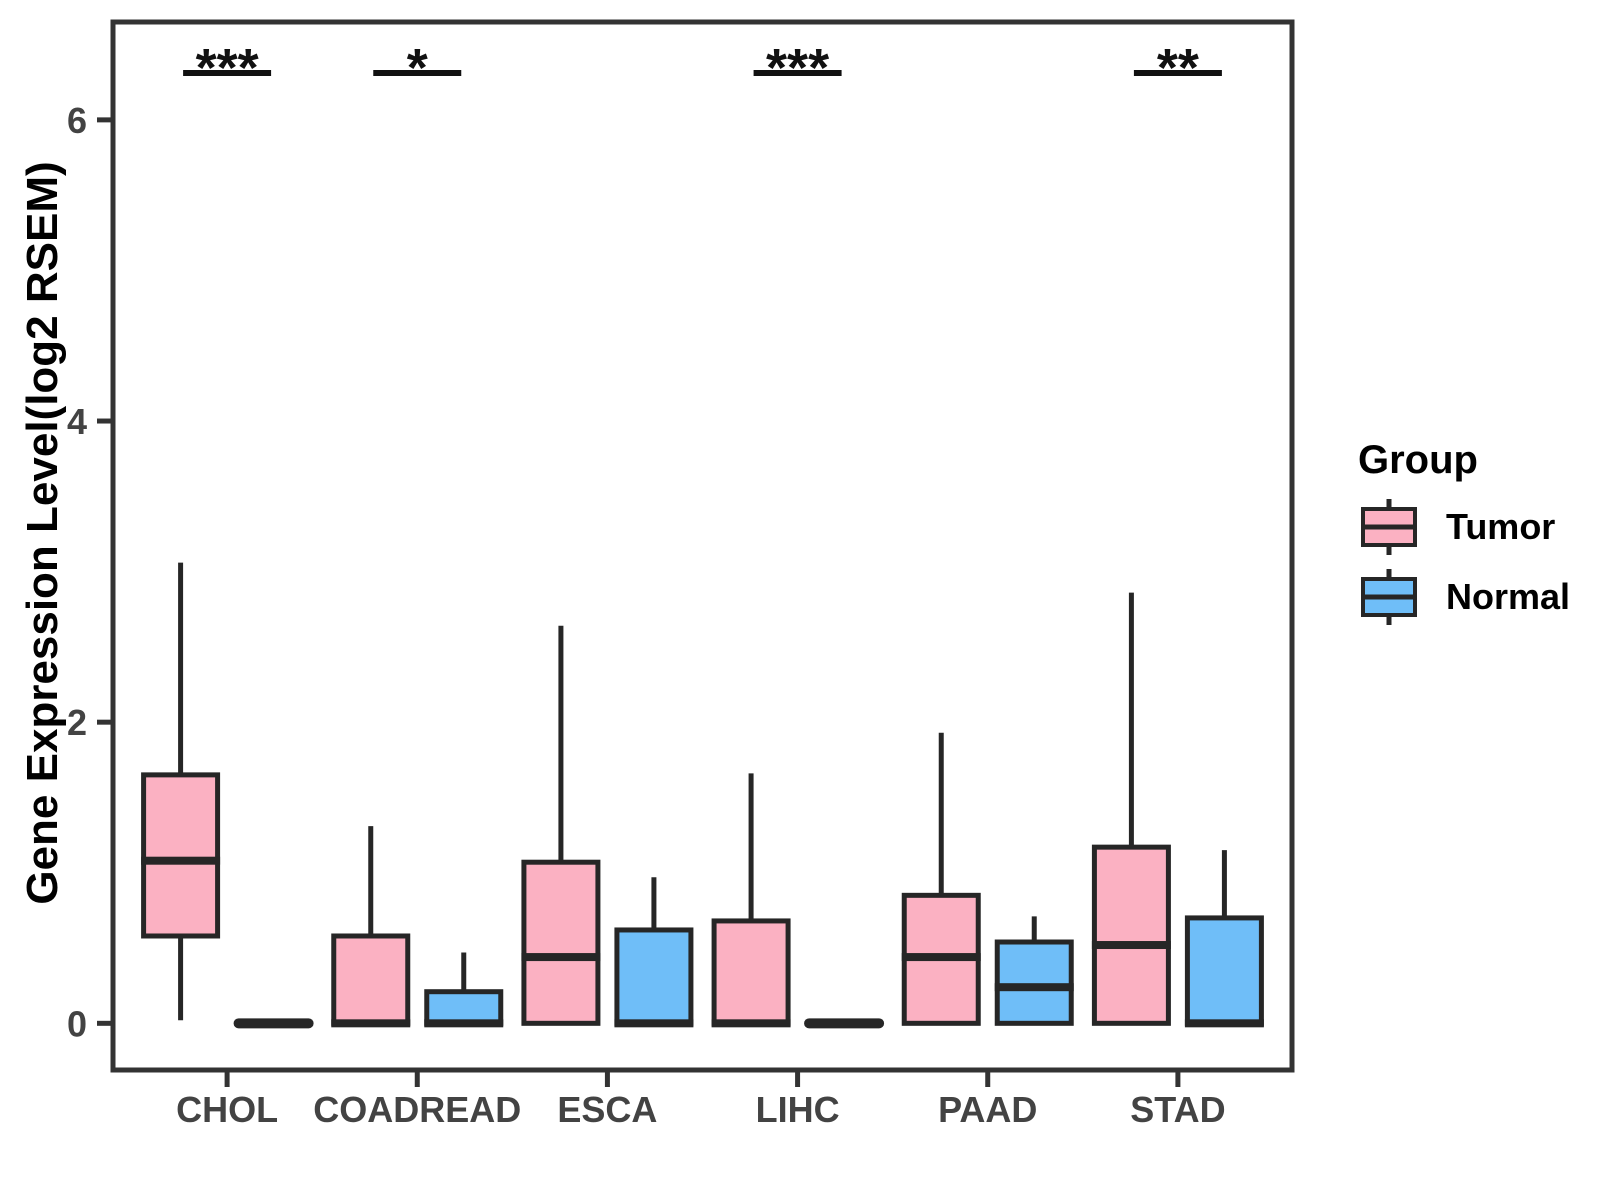 This screenshot has width=1600, height=1200. I want to click on legend: Group Tumor Normal, so click(1464, 537).